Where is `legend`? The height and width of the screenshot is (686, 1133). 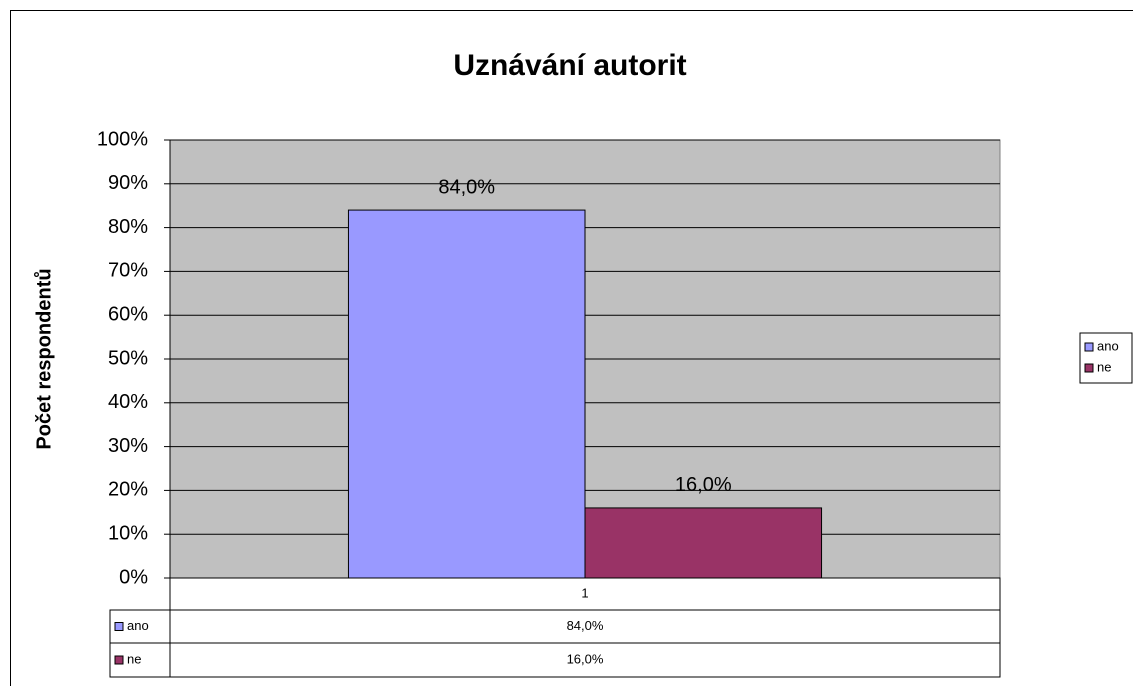
legend is located at coordinates (1106, 358).